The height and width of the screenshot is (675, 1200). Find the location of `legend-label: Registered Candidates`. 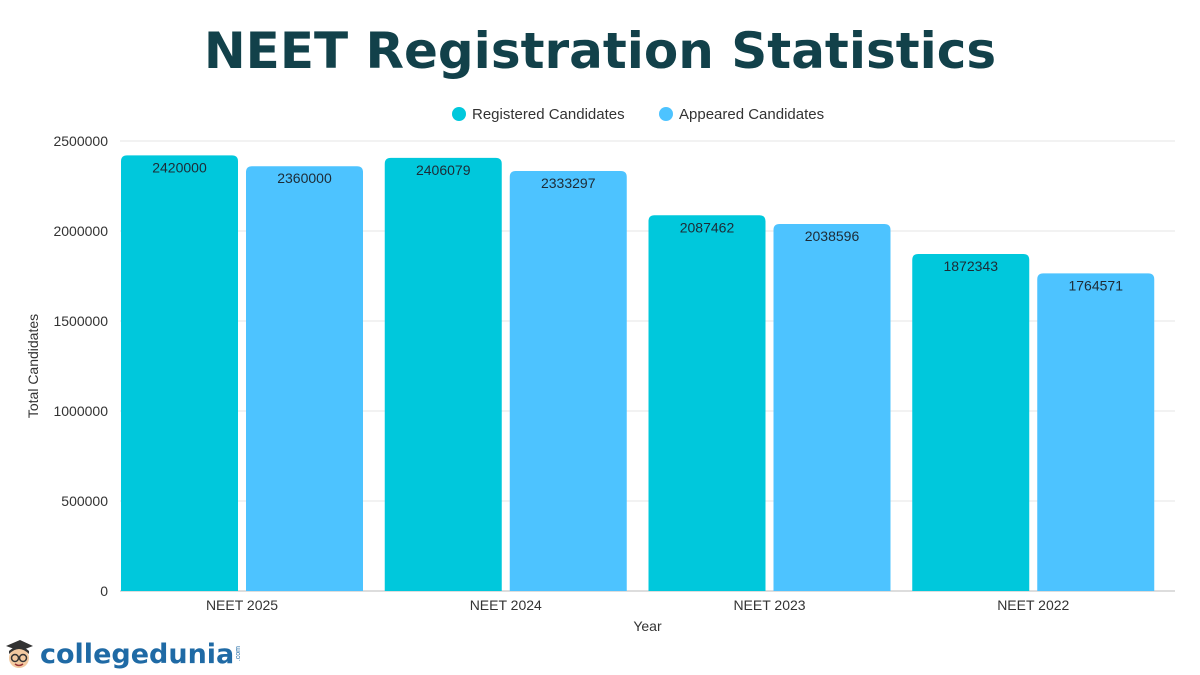

legend-label: Registered Candidates is located at coordinates (548, 114).